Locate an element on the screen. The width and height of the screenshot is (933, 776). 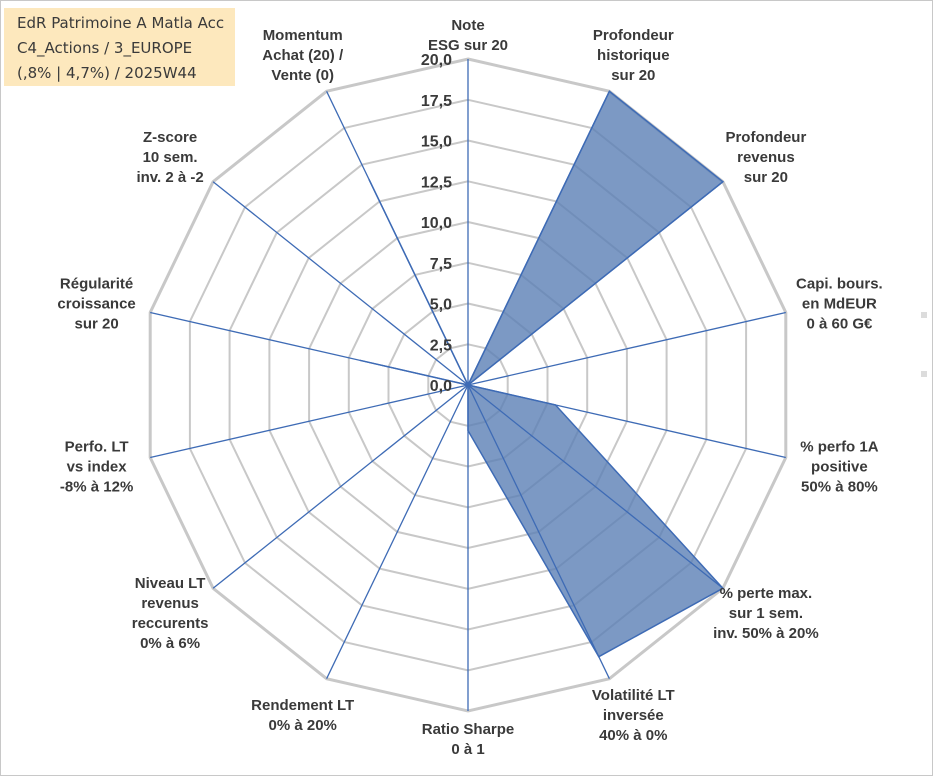
fund-stats-week: (,8% | 4,7%) / 2025W44 is located at coordinates (107, 73).